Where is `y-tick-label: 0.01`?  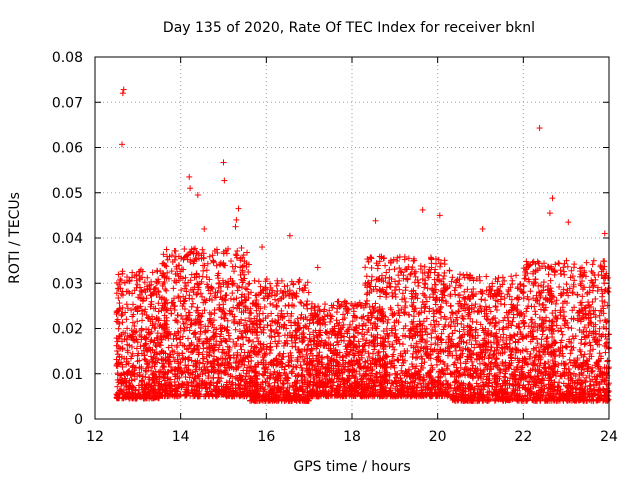 y-tick-label: 0.01 is located at coordinates (67, 375).